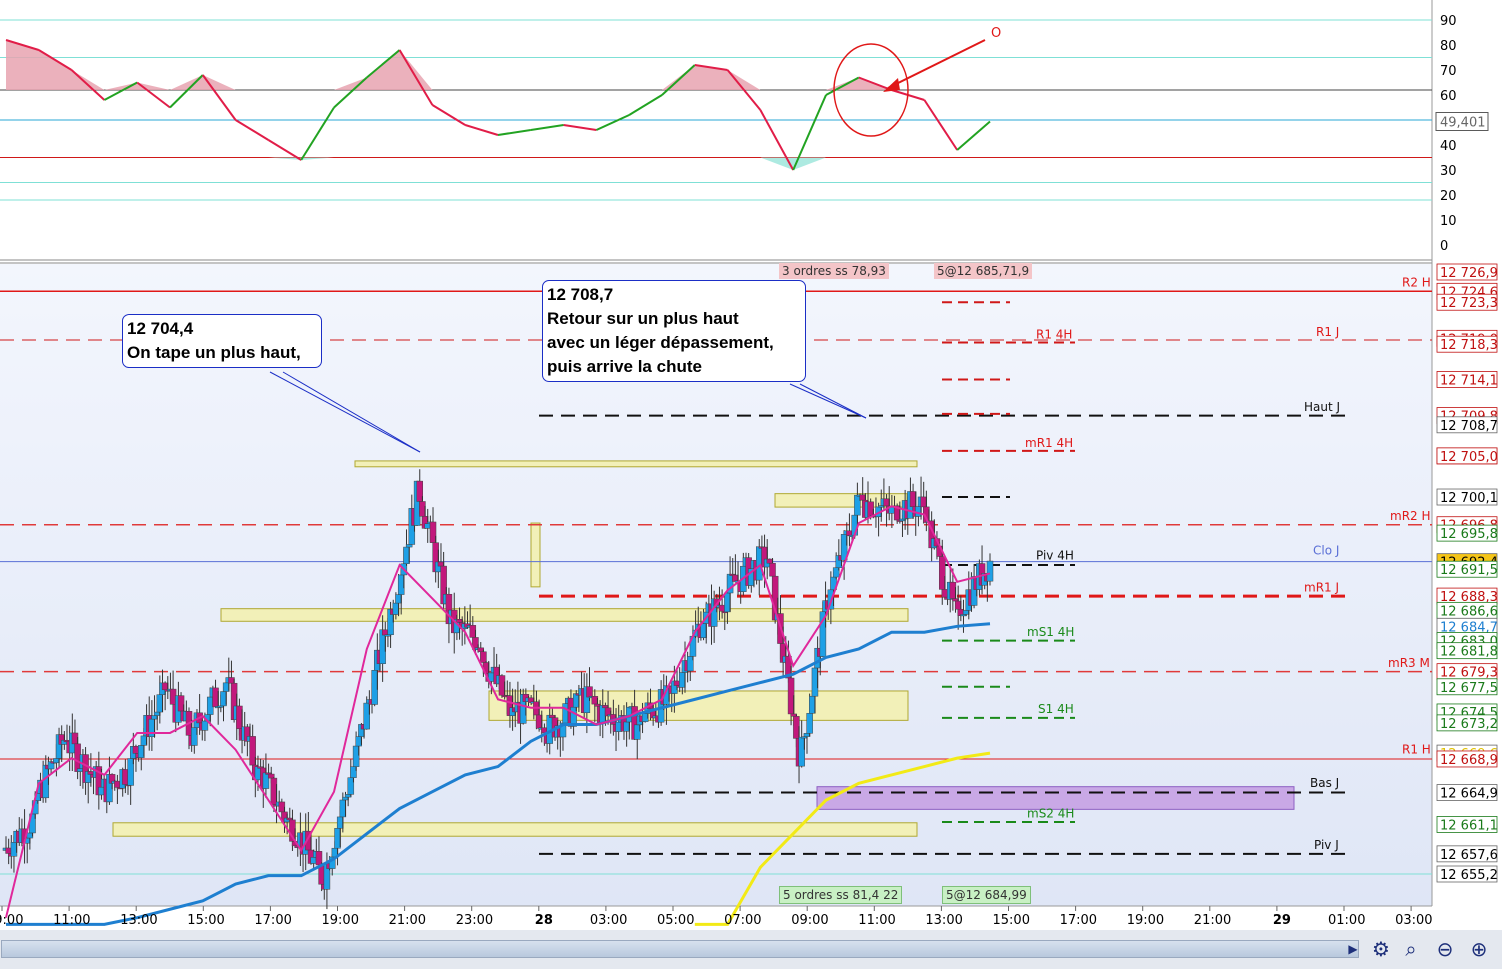 The image size is (1502, 969). What do you see at coordinates (1469, 825) in the screenshot?
I see `price-axis-label: 12 661,1` at bounding box center [1469, 825].